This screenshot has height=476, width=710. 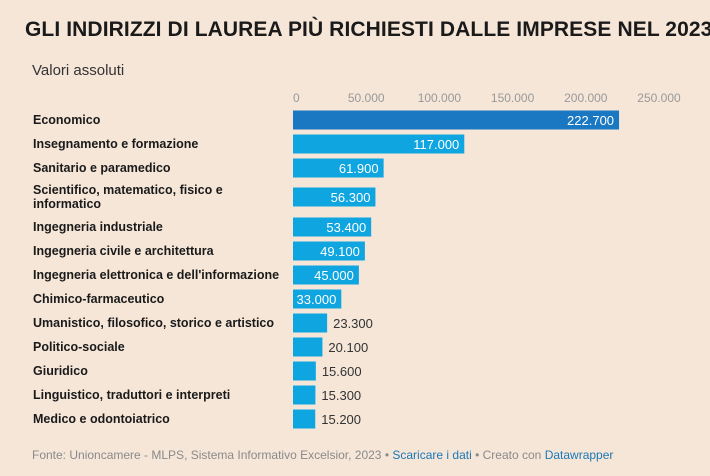 I want to click on x-tick-label: 250.000, so click(x=659, y=98).